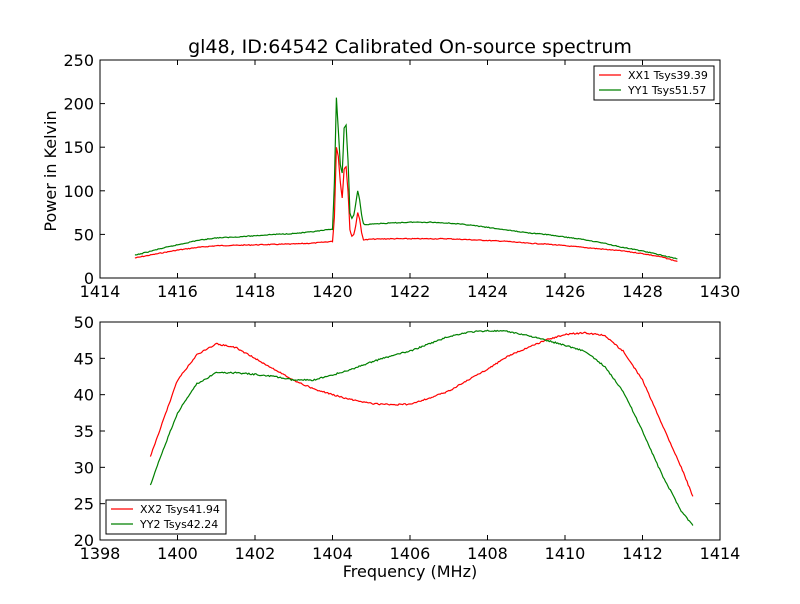 The image size is (800, 604). Describe the element at coordinates (50, 170) in the screenshot. I see `y-axis-label: Power in Kelvin` at that location.